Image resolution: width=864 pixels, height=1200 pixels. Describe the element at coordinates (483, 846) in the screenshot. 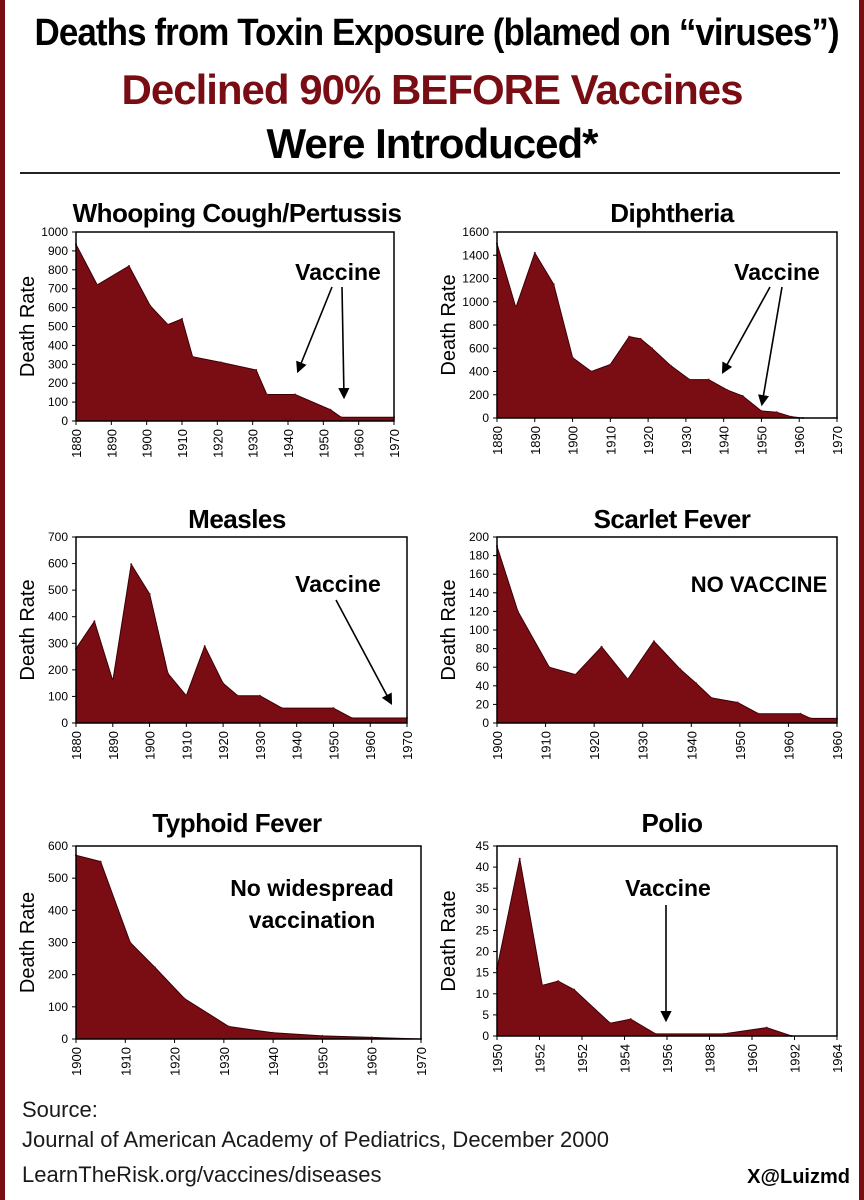

I see `y-tick-label: 45` at that location.